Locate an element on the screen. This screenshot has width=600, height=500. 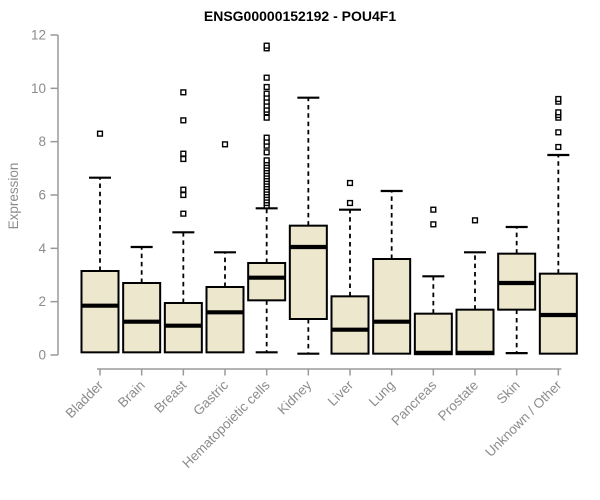
box-group-kidney is located at coordinates (308, 225).